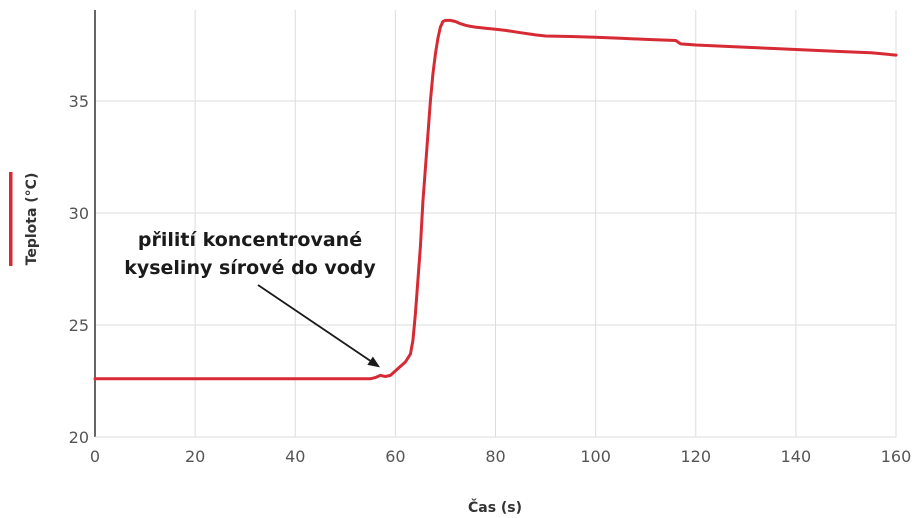 The image size is (915, 518). I want to click on x-tick-label: 60, so click(395, 456).